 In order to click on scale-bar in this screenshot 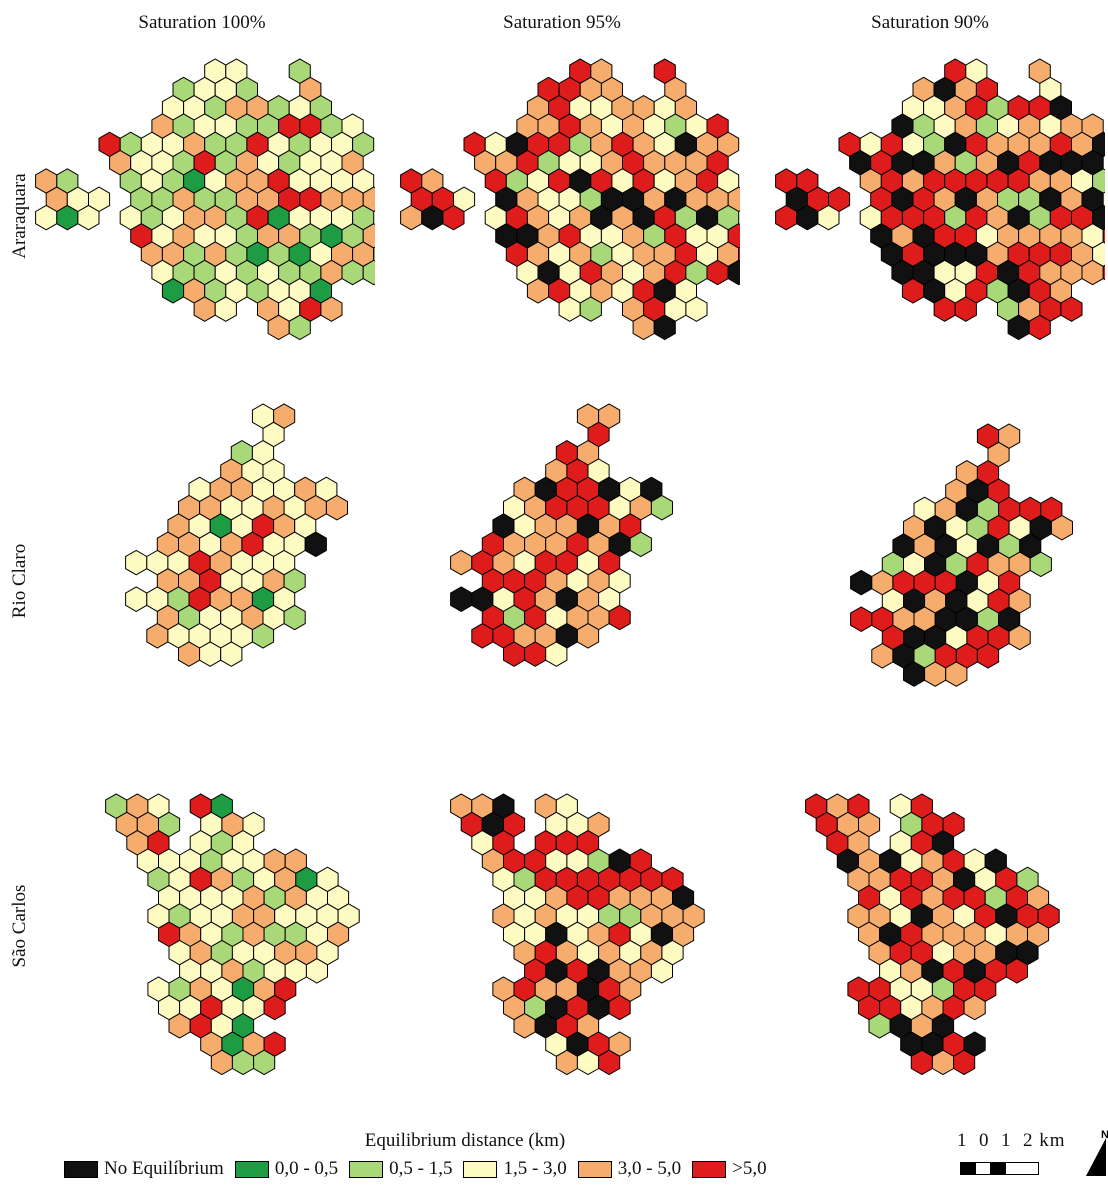, I will do `click(999, 1168)`.